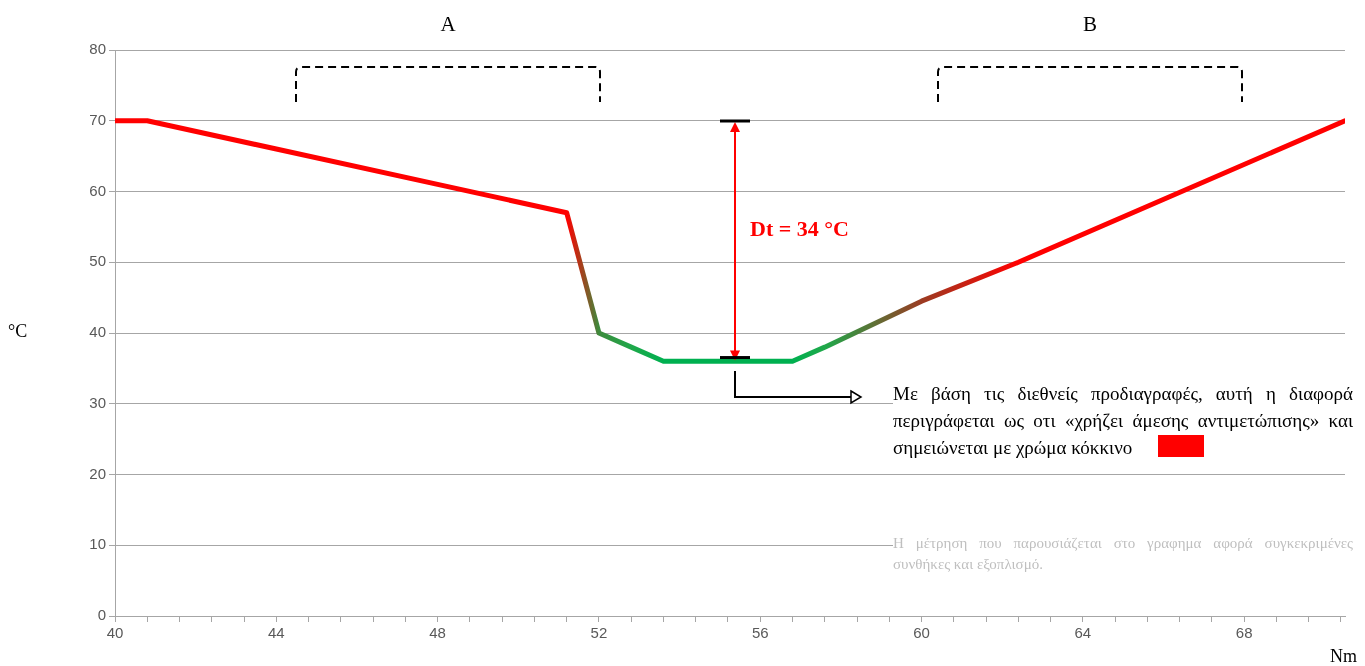 The image size is (1365, 666). I want to click on y-axis-title: °C, so click(18, 331).